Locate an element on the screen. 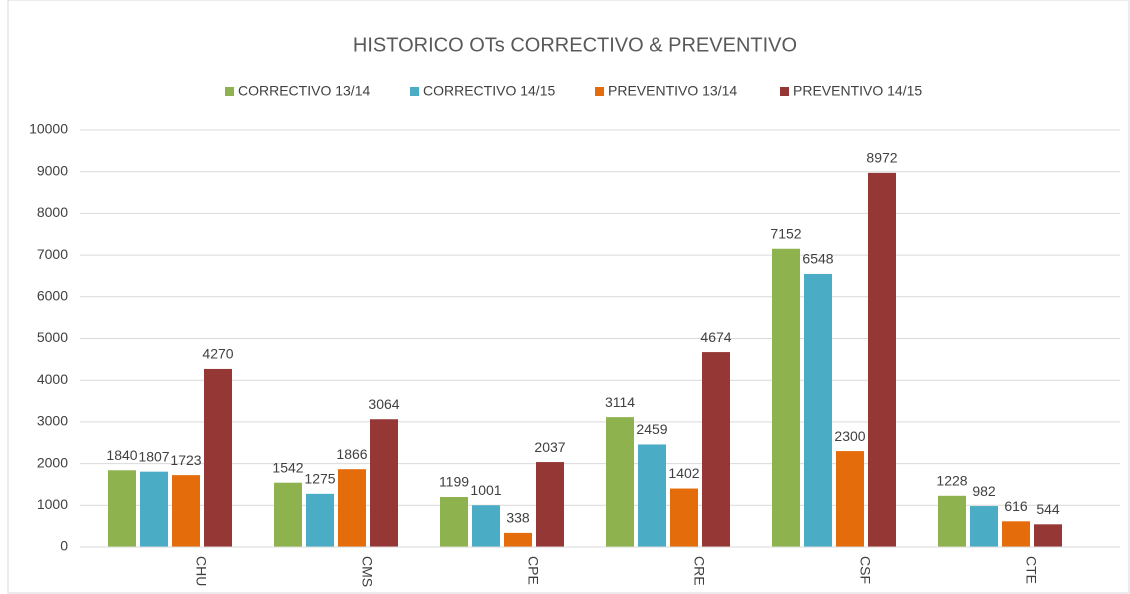  value-label: 1723 is located at coordinates (185, 460).